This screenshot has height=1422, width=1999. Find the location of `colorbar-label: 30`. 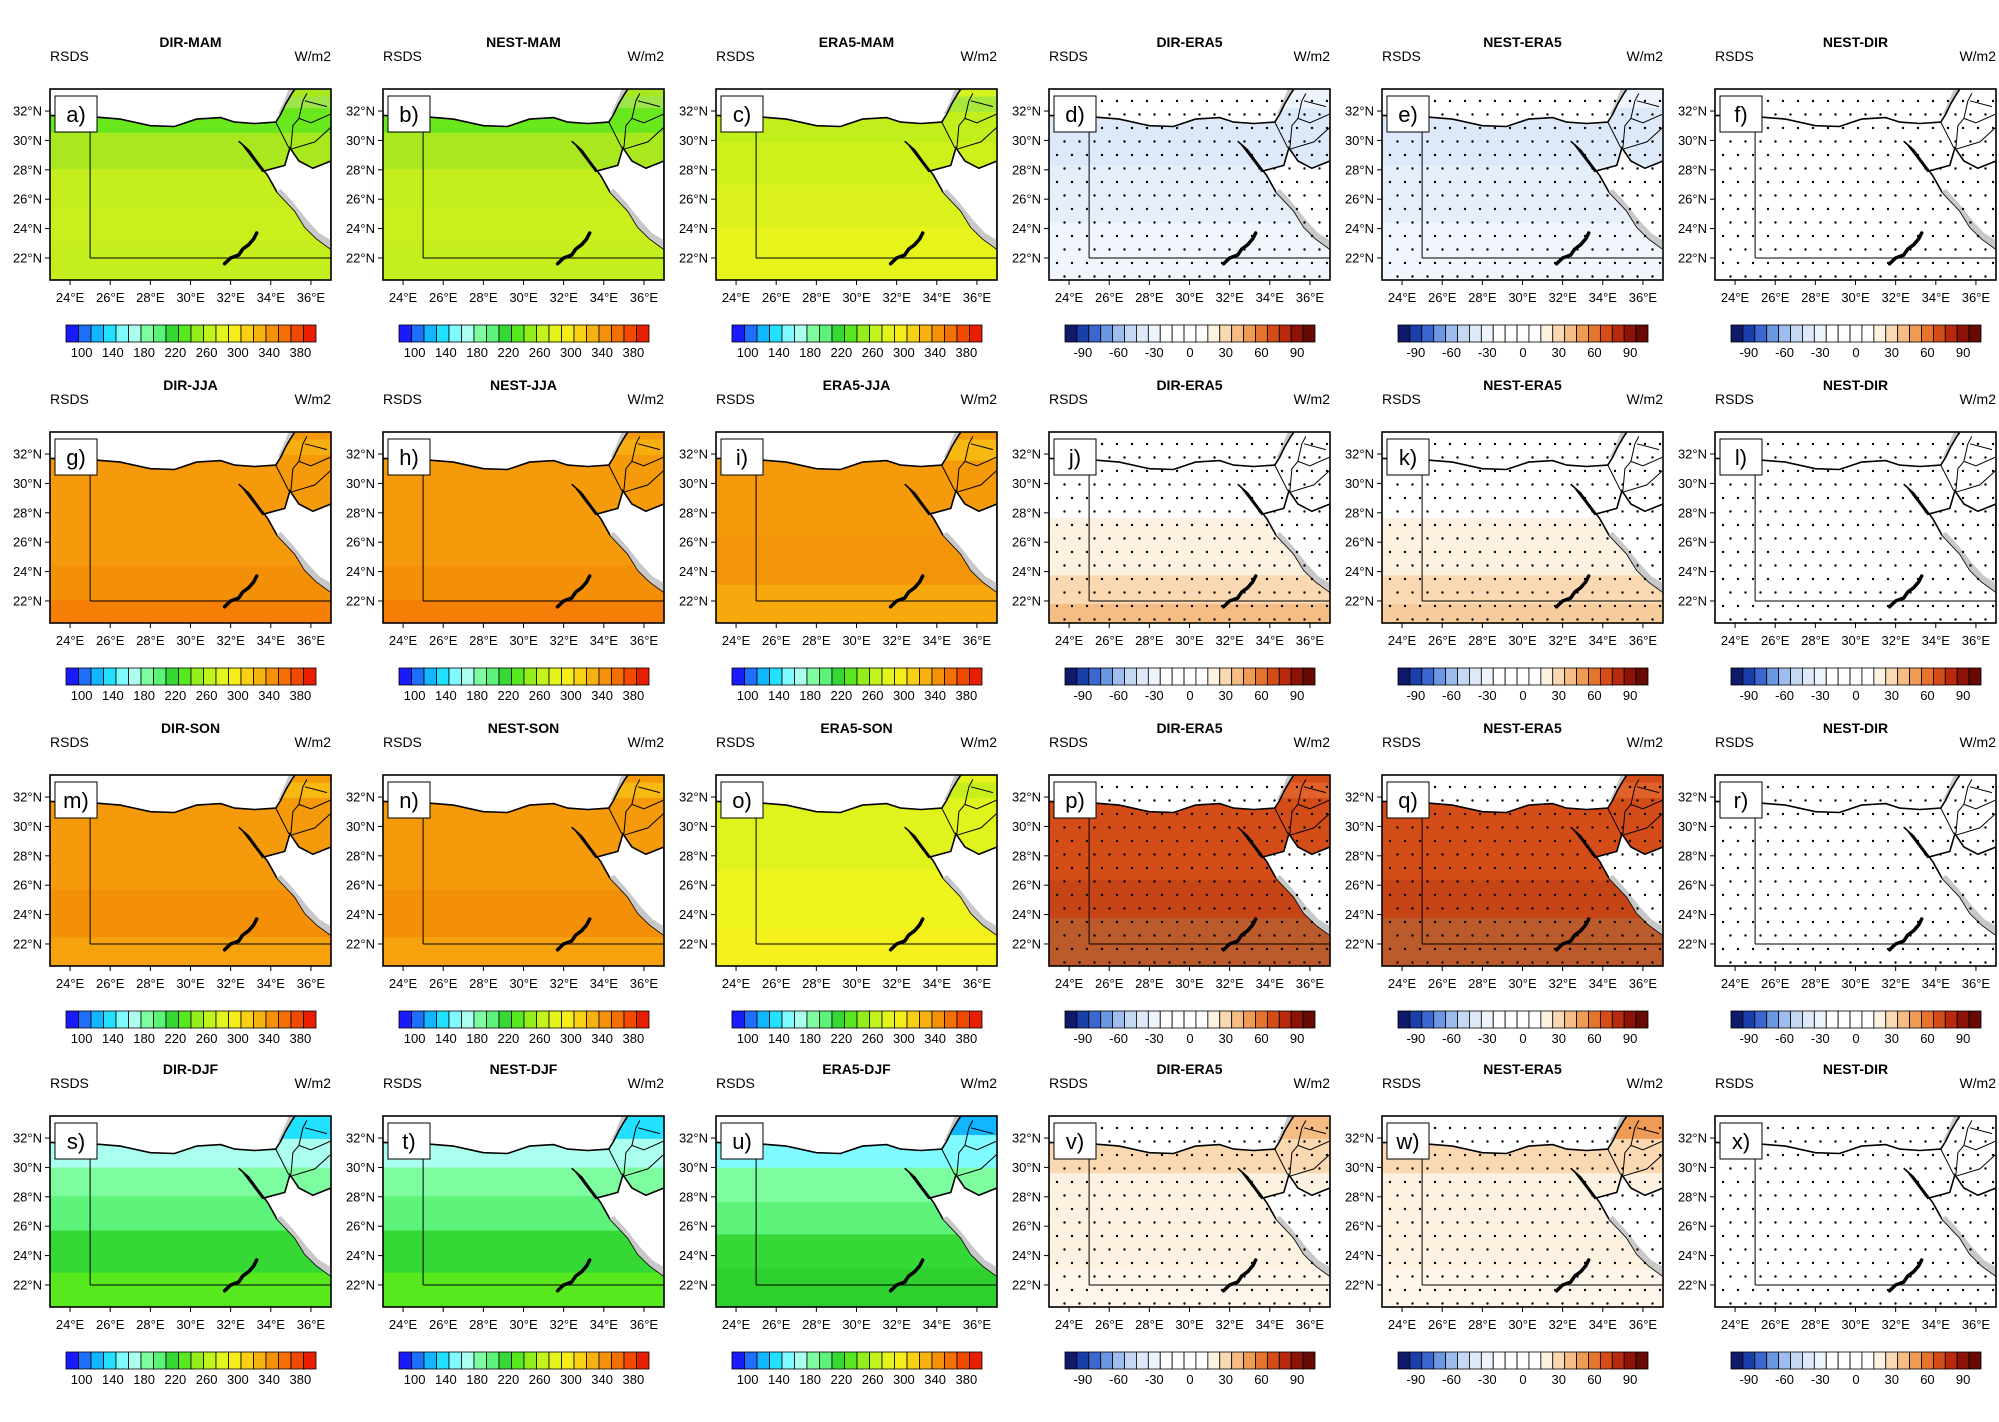

colorbar-label: 30 is located at coordinates (1891, 1038).